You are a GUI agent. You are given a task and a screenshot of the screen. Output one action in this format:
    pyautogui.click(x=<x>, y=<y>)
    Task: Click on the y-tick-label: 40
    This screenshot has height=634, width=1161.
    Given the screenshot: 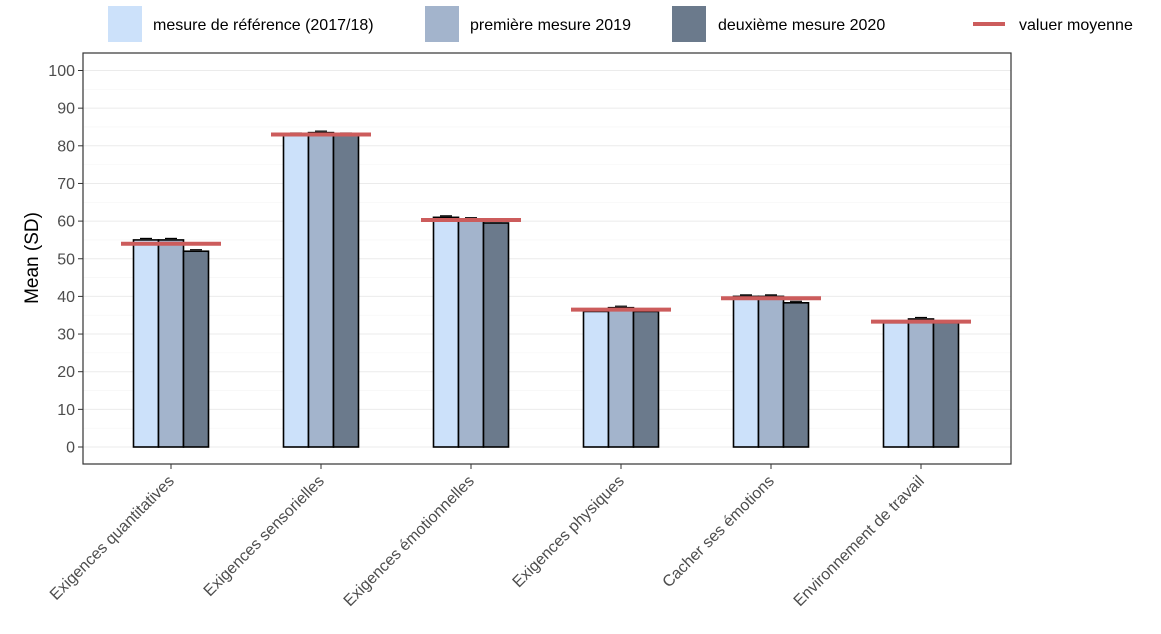 What is the action you would take?
    pyautogui.click(x=66, y=297)
    